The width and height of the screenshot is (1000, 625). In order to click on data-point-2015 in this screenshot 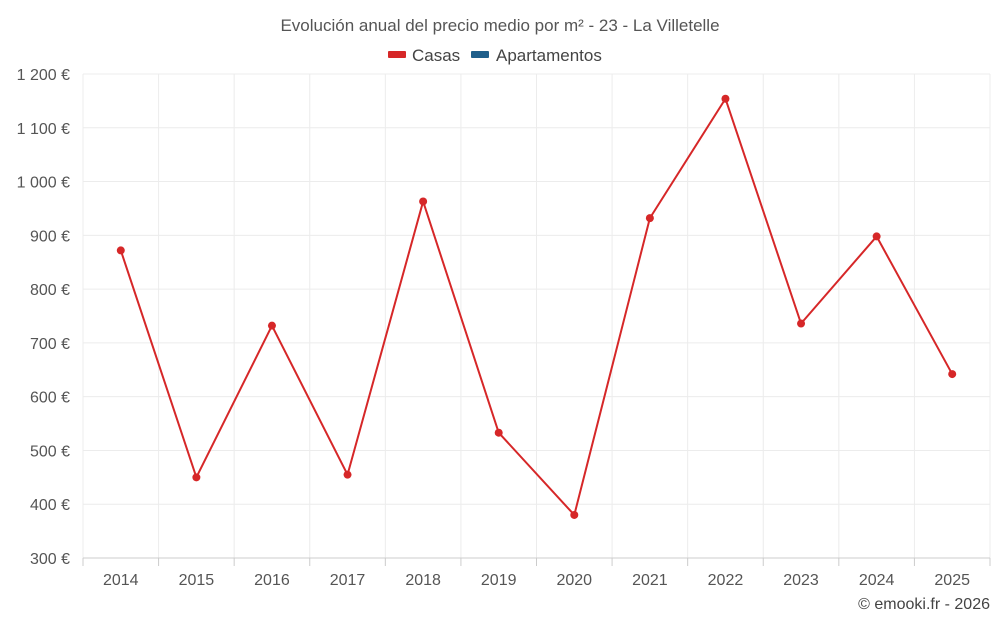, I will do `click(196, 477)`.